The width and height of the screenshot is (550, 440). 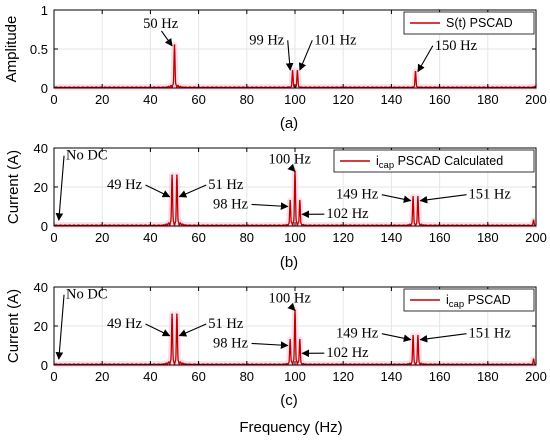 I want to click on legend-label: S(t) PSCAD, so click(x=479, y=23).